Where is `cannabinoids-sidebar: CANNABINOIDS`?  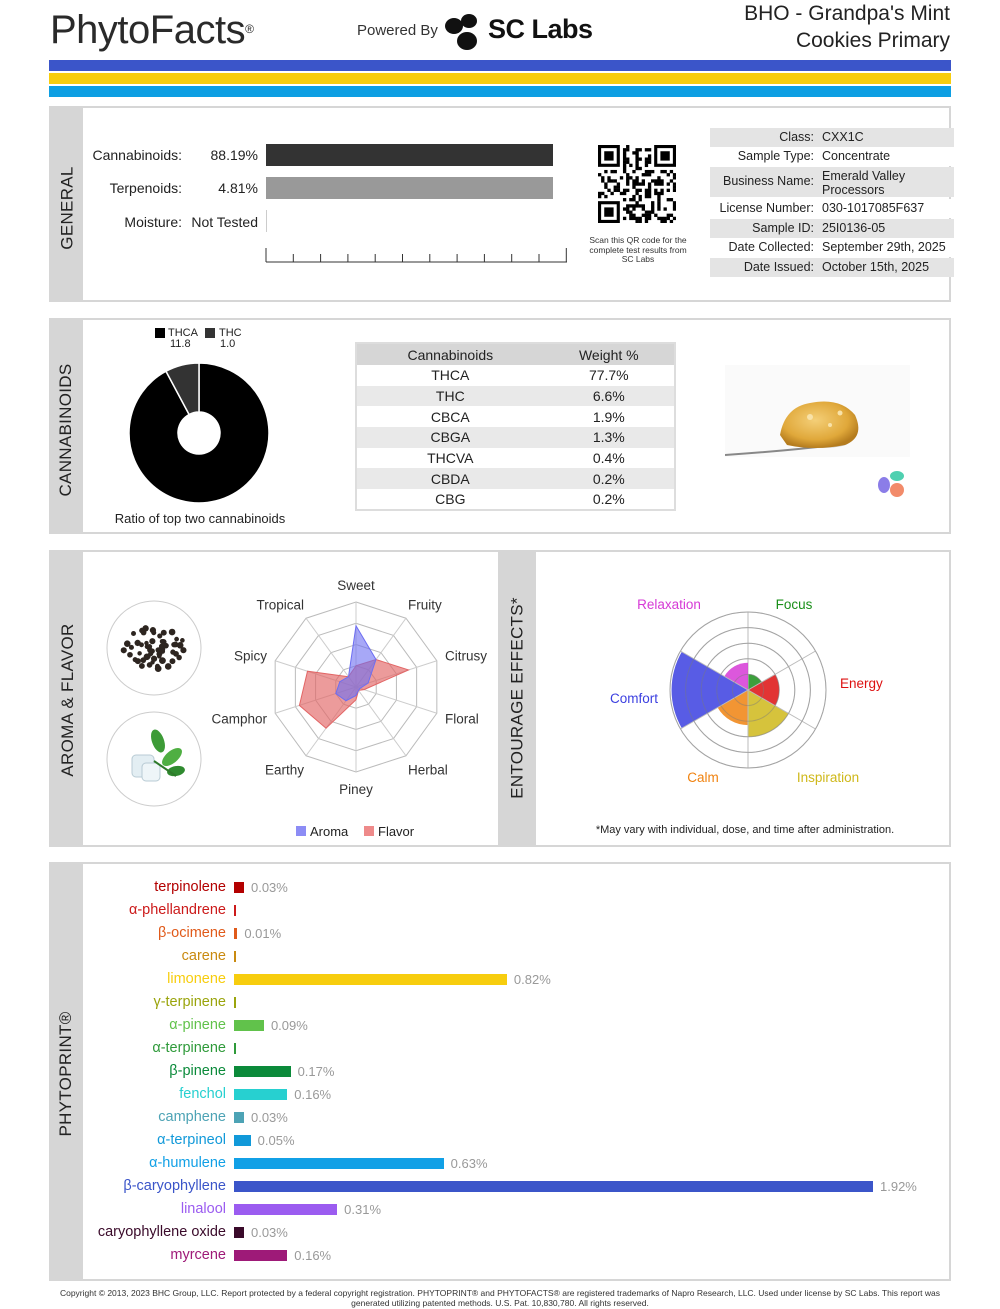 cannabinoids-sidebar: CANNABINOIDS is located at coordinates (67, 426).